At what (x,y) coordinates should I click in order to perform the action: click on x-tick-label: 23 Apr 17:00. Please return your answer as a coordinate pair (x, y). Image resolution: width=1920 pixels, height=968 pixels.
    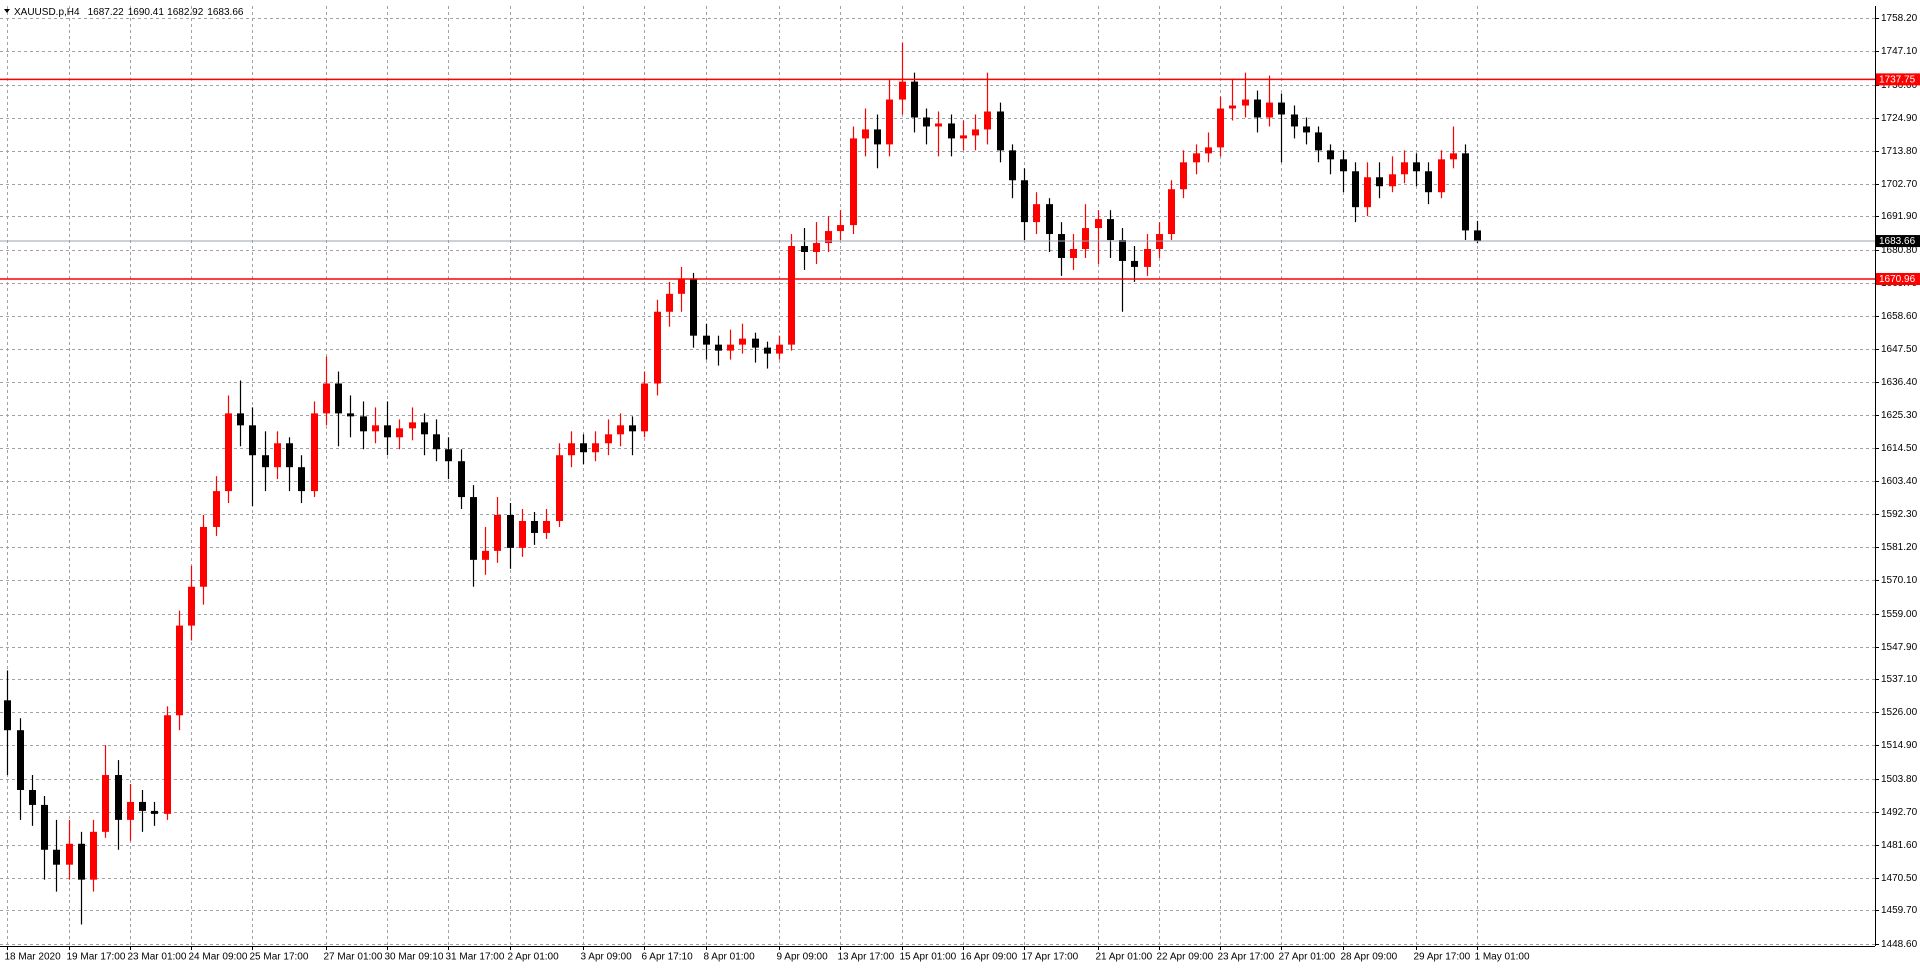
    Looking at the image, I should click on (1246, 957).